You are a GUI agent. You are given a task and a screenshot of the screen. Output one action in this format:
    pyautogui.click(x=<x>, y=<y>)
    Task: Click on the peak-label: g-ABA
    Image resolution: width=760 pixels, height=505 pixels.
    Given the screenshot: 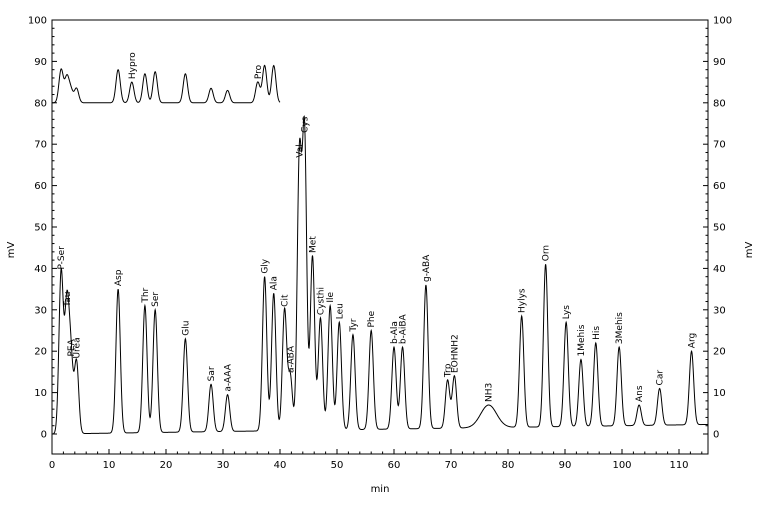 What is the action you would take?
    pyautogui.click(x=427, y=268)
    